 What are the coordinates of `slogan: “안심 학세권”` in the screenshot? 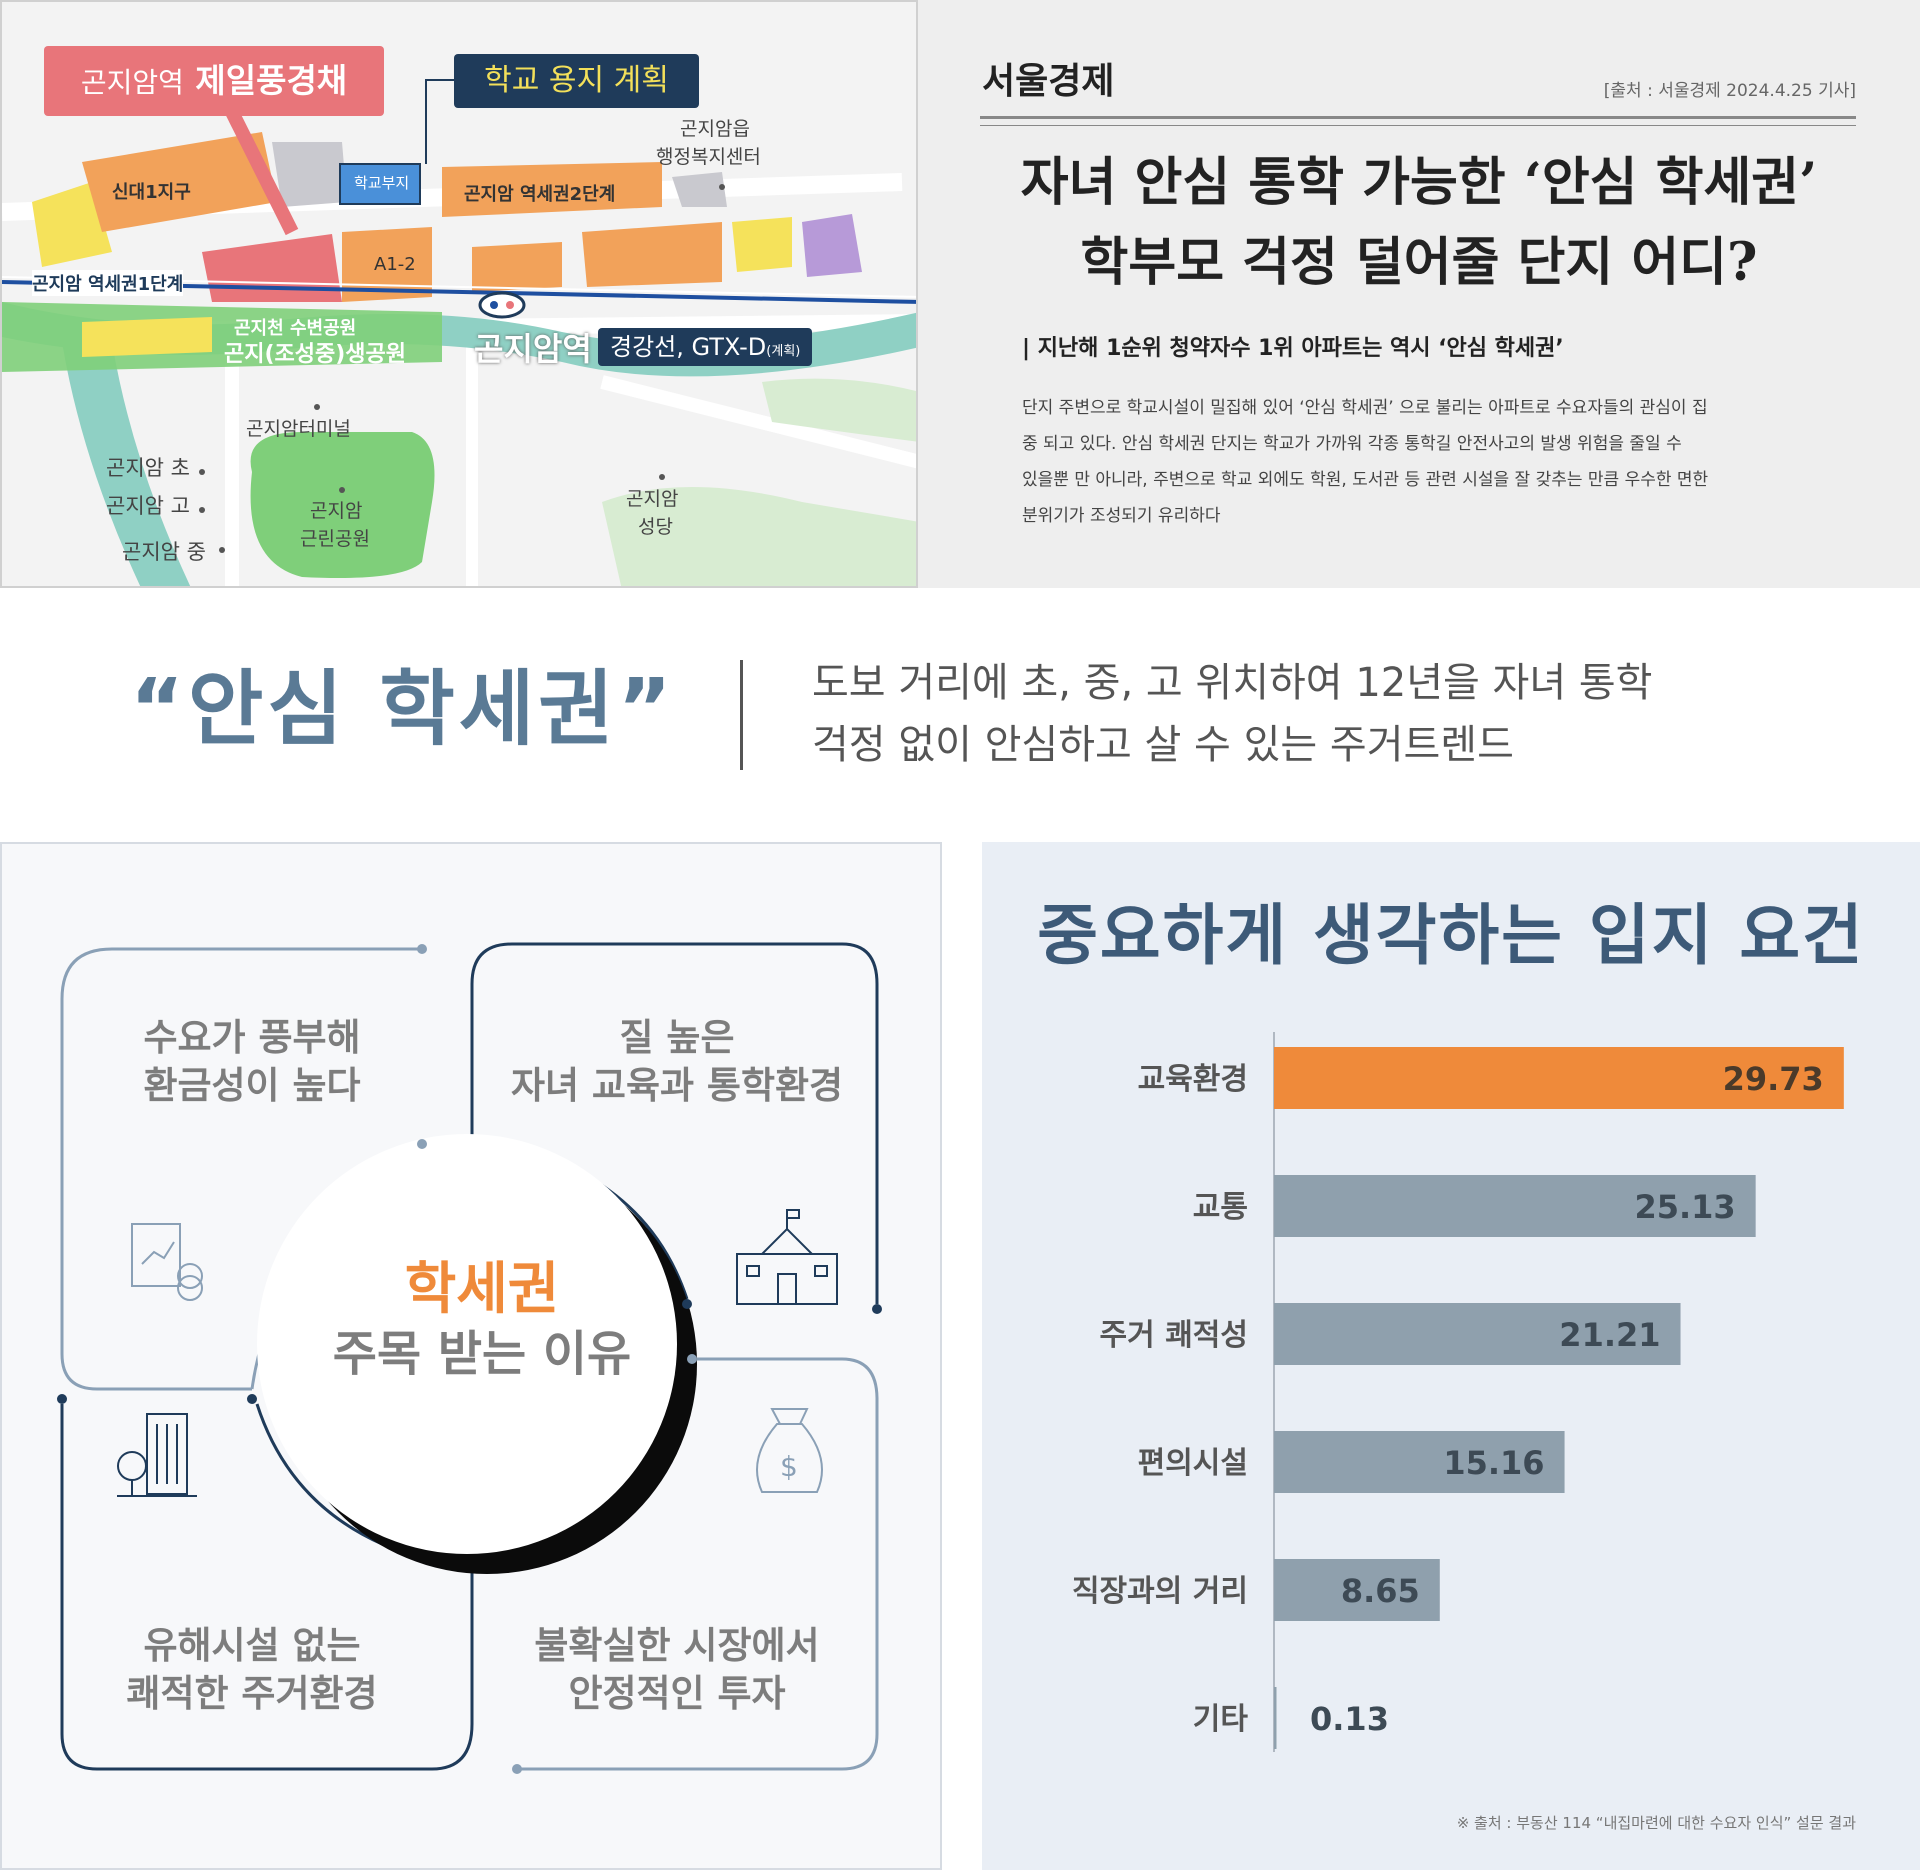 It's located at (403, 709).